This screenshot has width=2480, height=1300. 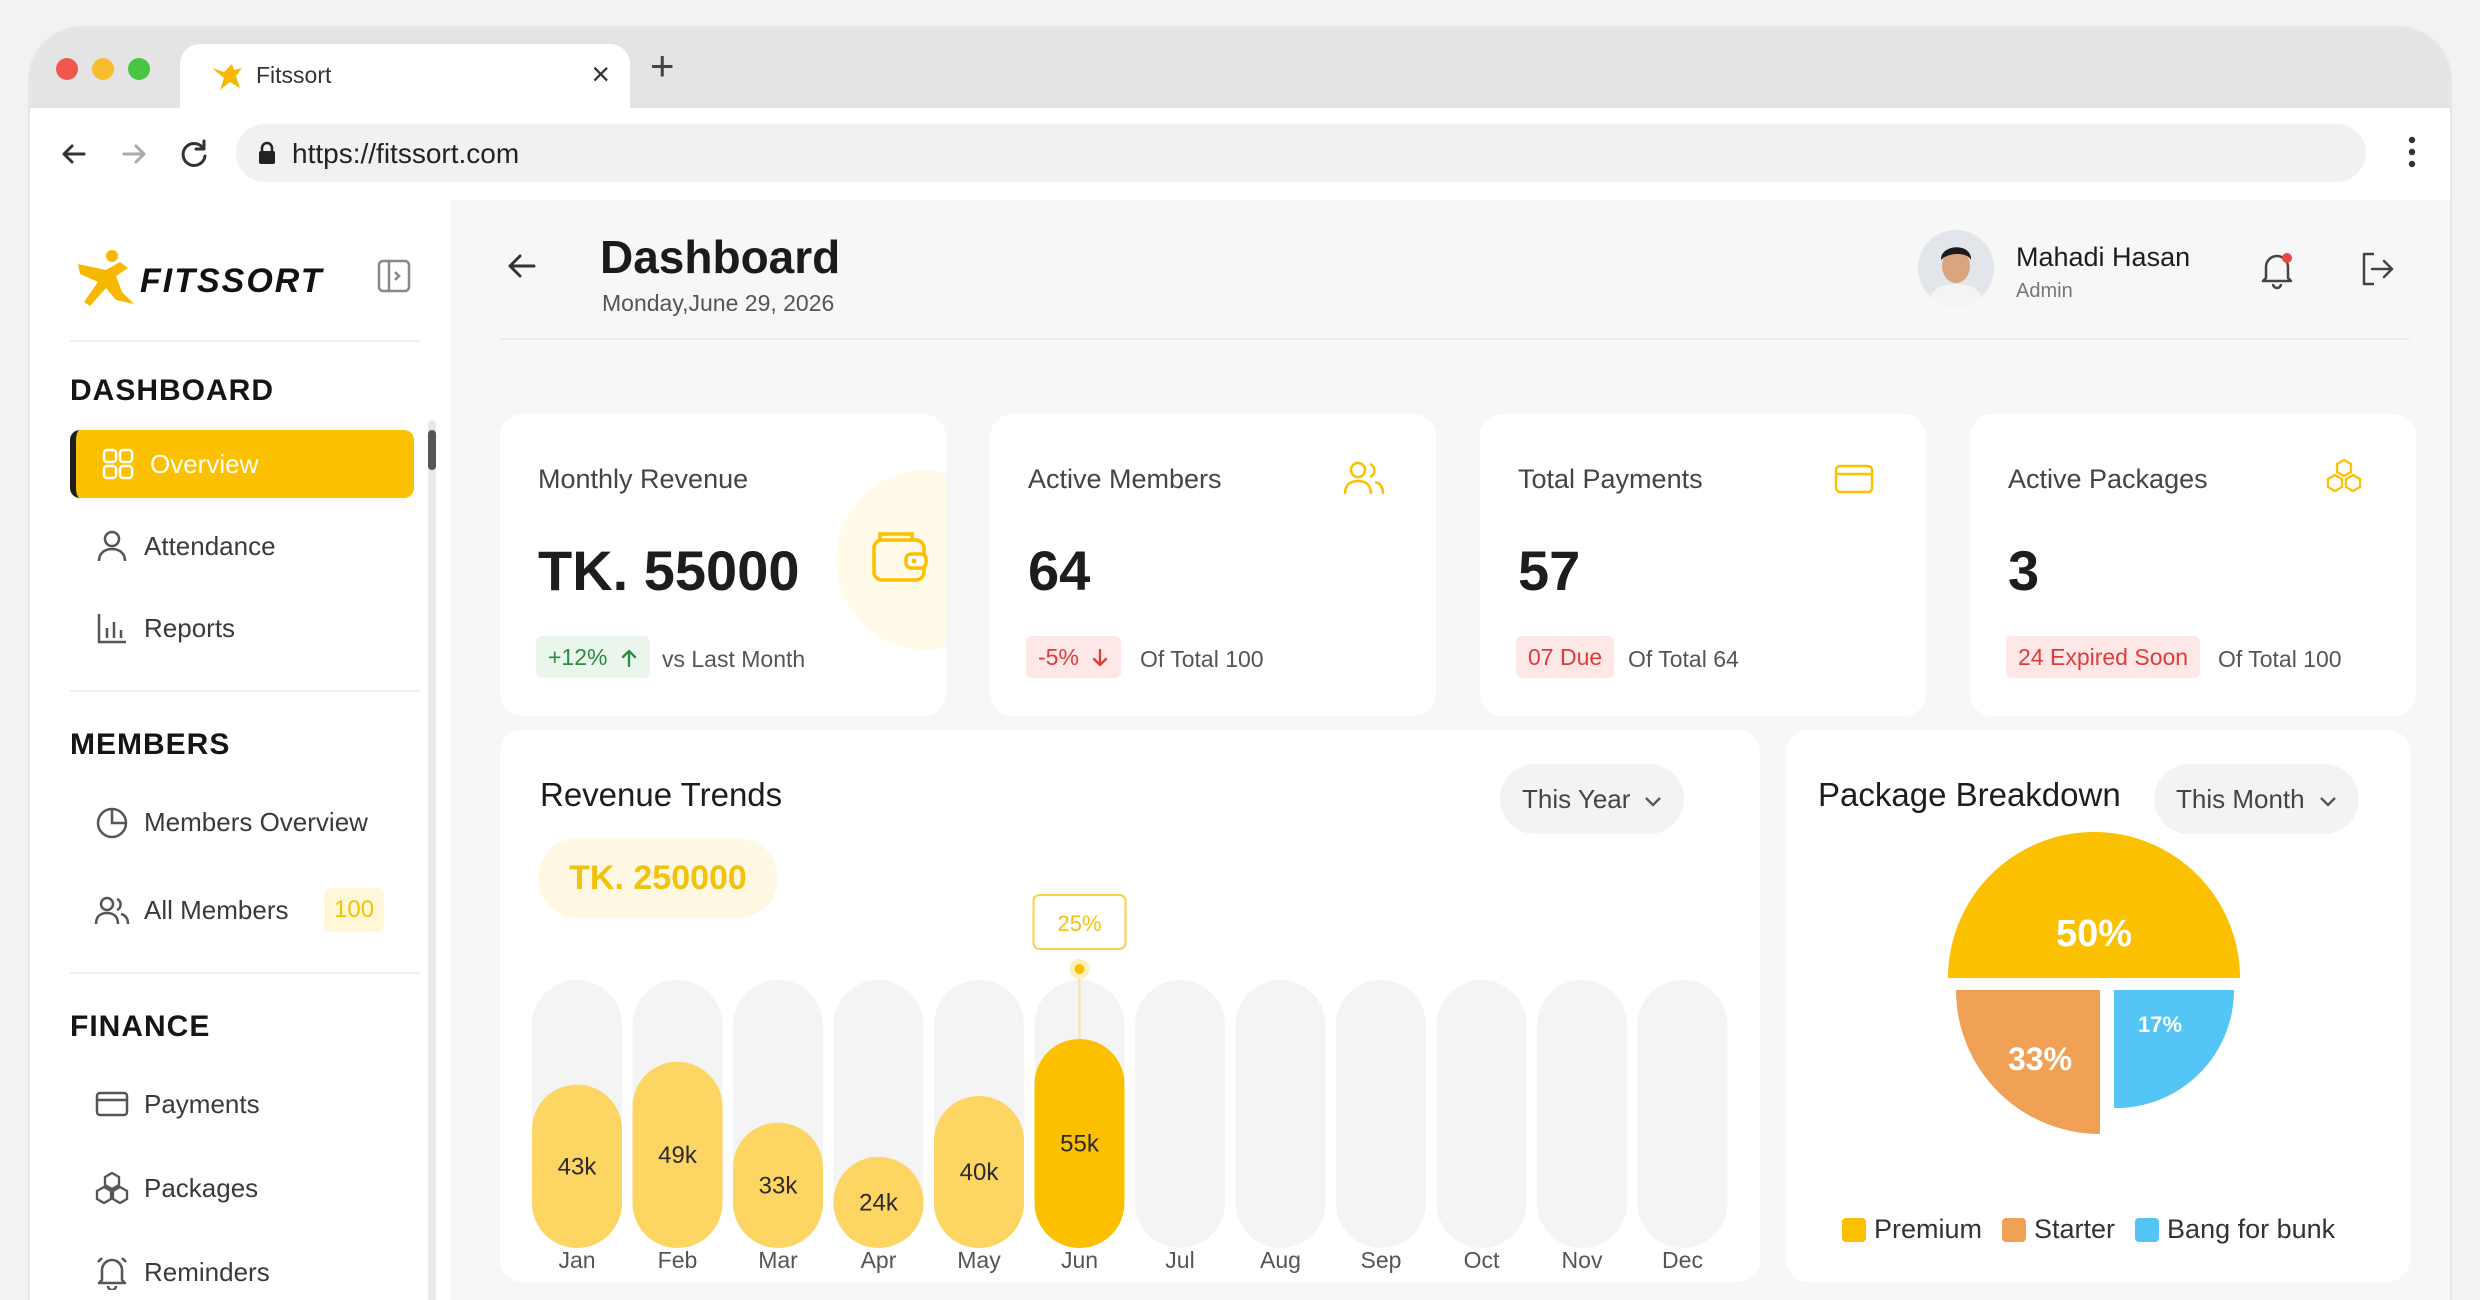 What do you see at coordinates (2058, 1229) in the screenshot?
I see `legend-item-starter: Starter` at bounding box center [2058, 1229].